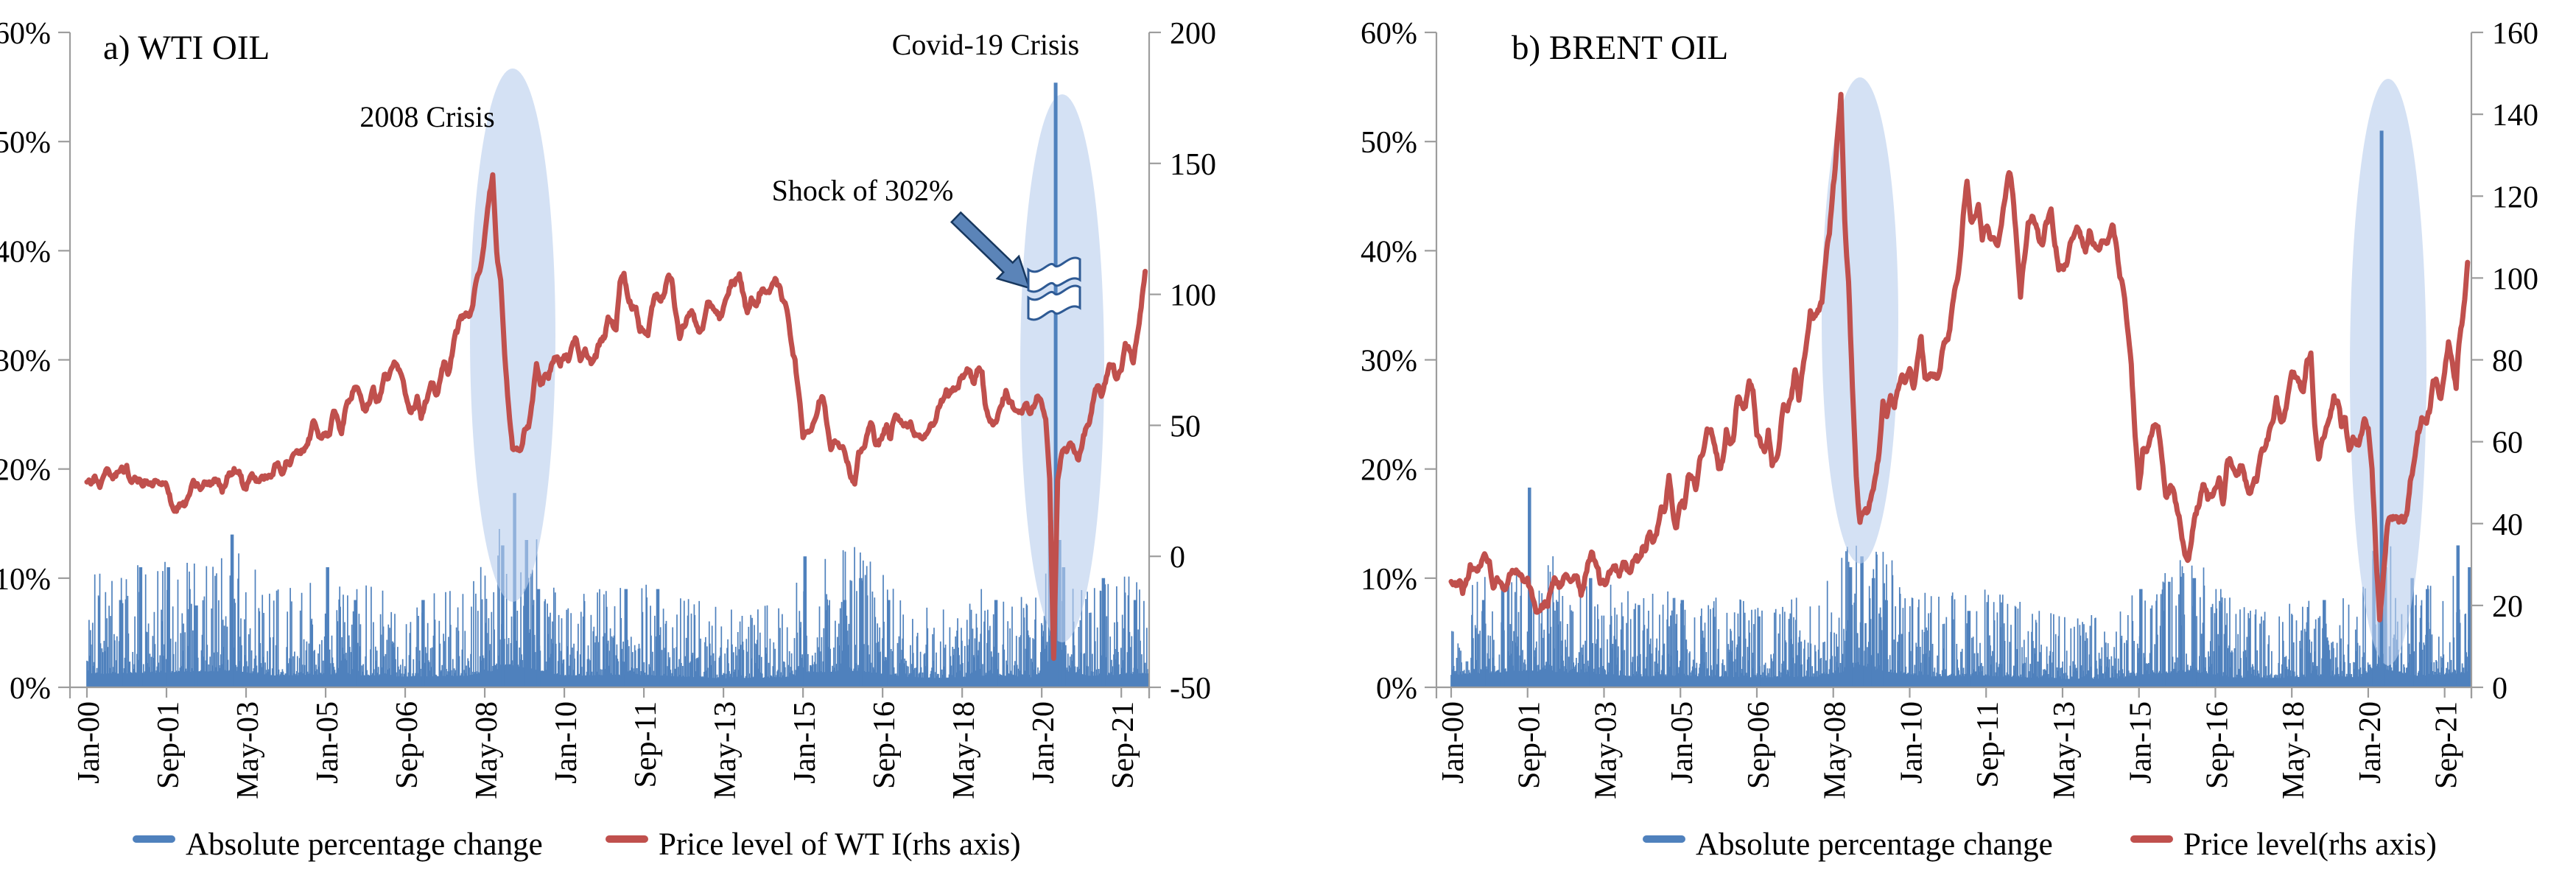  What do you see at coordinates (618, 590) in the screenshot?
I see `wti-abs-change-bars` at bounding box center [618, 590].